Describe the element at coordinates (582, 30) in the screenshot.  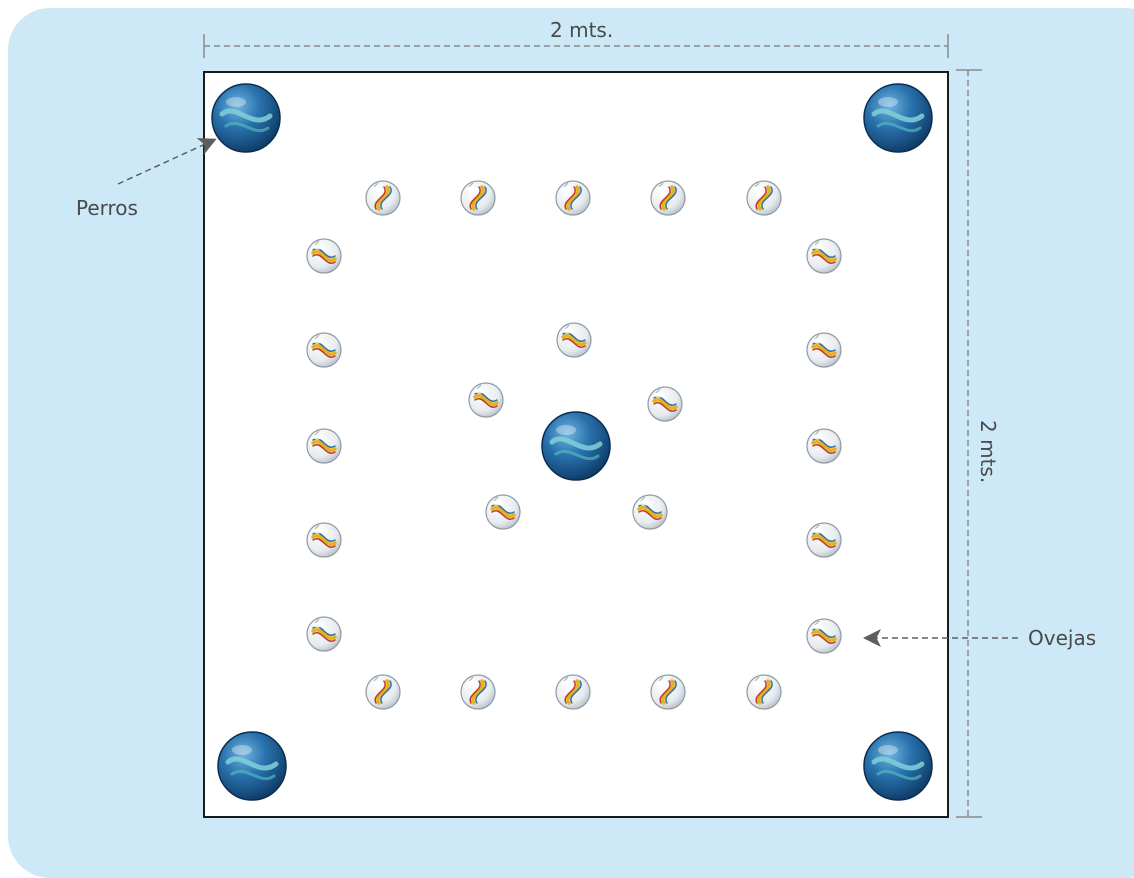
I see `width-label: 2 mts.` at that location.